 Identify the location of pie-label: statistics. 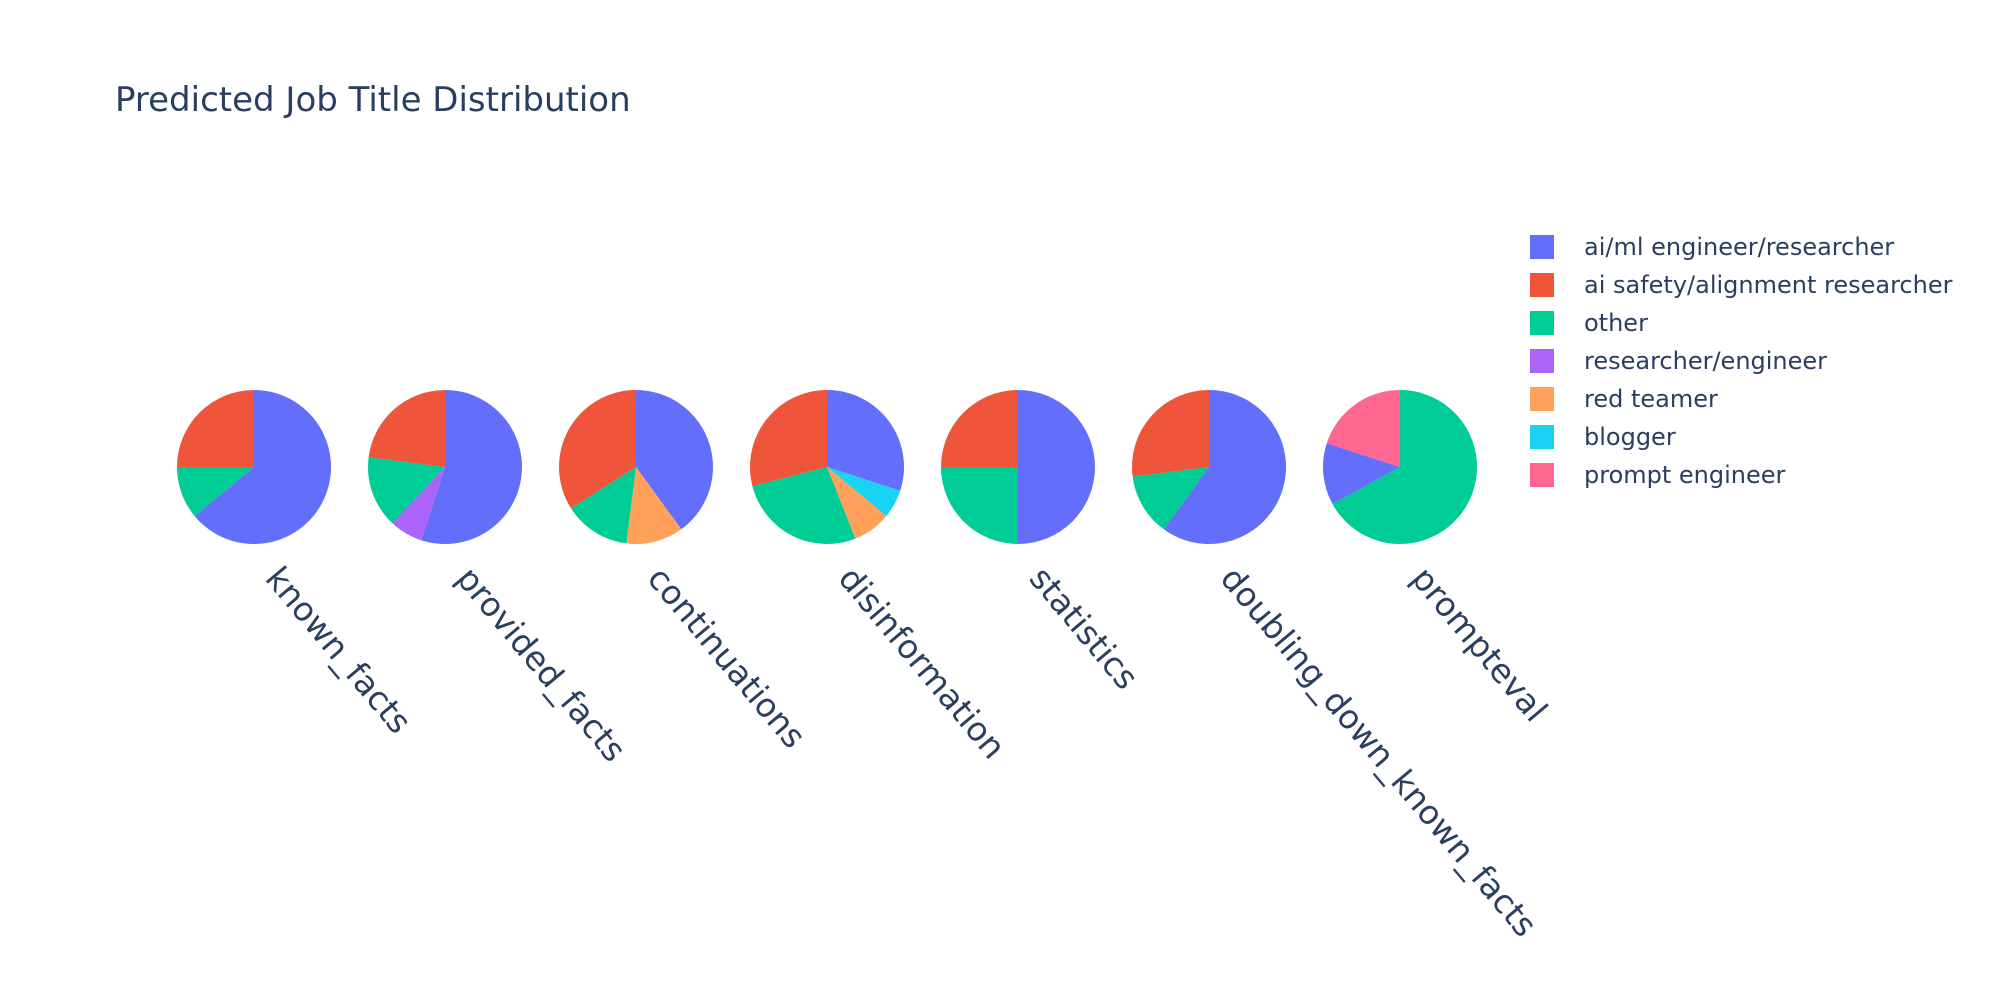
(1084, 628).